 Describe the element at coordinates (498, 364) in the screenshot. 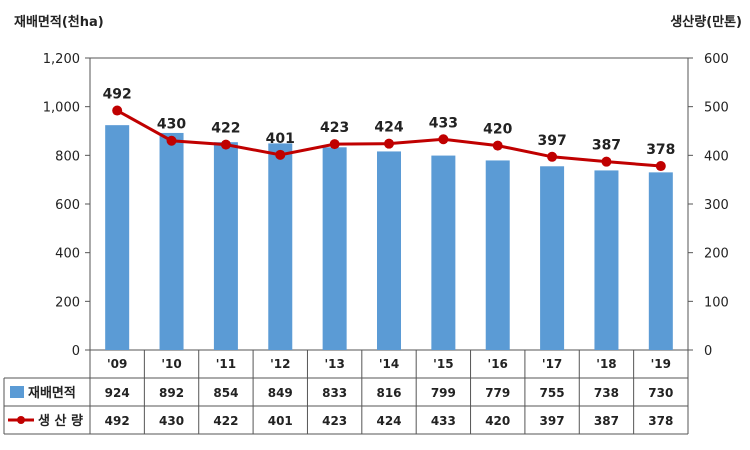

I see `category-label: '16` at that location.